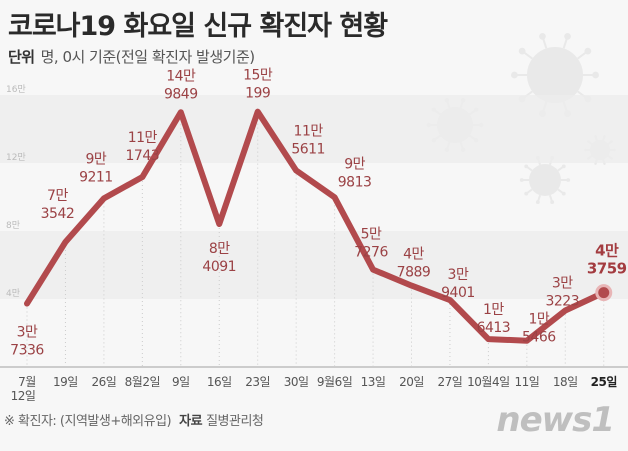 This screenshot has height=451, width=628. What do you see at coordinates (142, 382) in the screenshot?
I see `x-tick-label: 8월2일` at bounding box center [142, 382].